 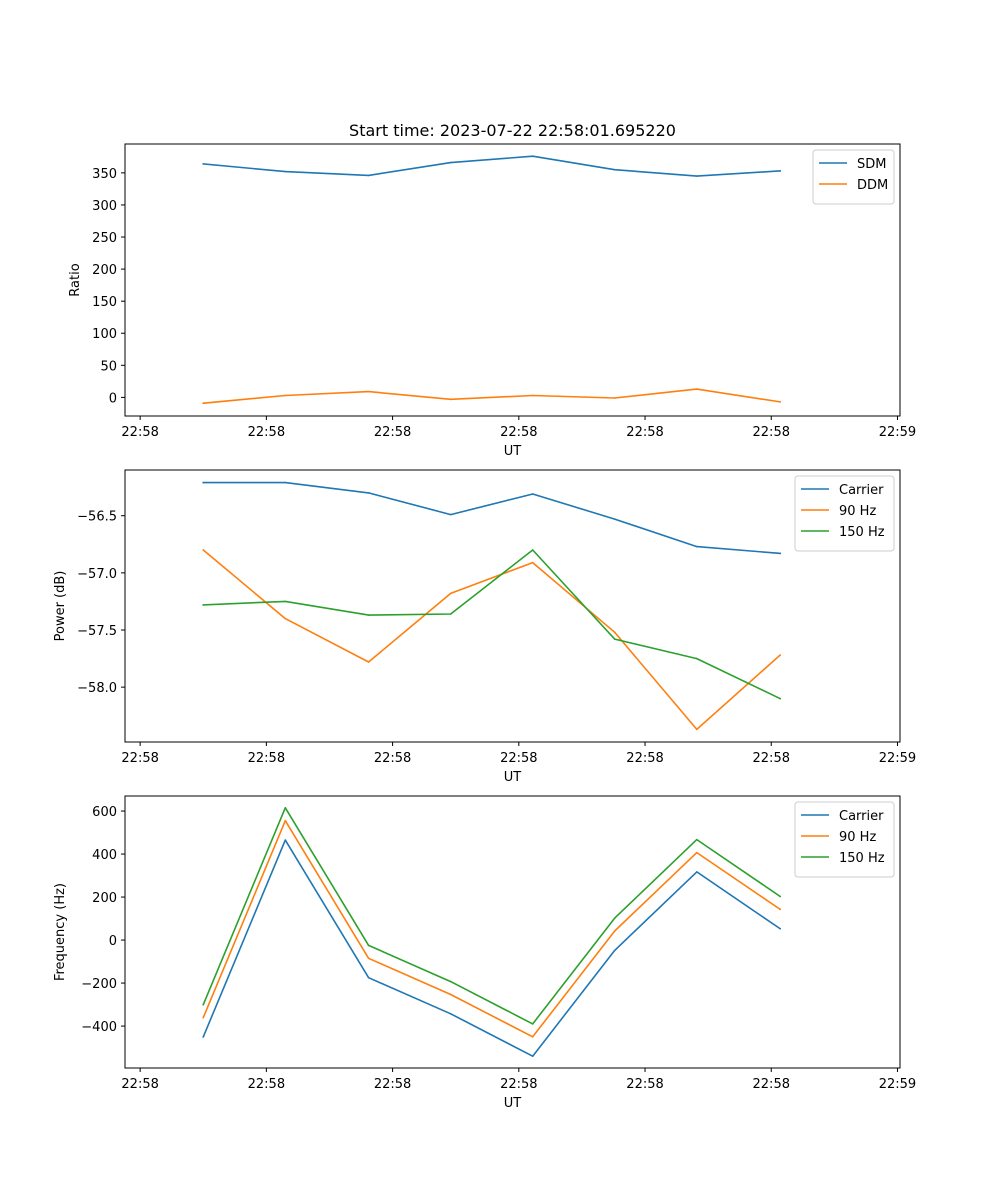 What do you see at coordinates (871, 164) in the screenshot?
I see `legend-label-sdm: SDM` at bounding box center [871, 164].